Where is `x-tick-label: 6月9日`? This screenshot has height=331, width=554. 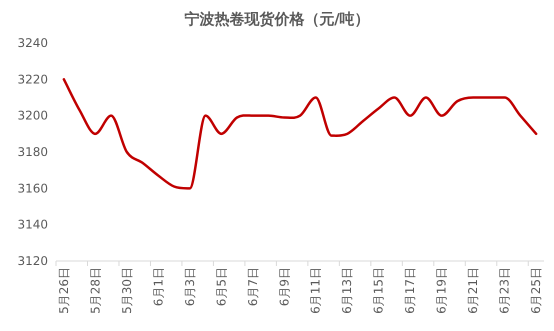
x-tick-label: 6月9日 is located at coordinates (284, 286).